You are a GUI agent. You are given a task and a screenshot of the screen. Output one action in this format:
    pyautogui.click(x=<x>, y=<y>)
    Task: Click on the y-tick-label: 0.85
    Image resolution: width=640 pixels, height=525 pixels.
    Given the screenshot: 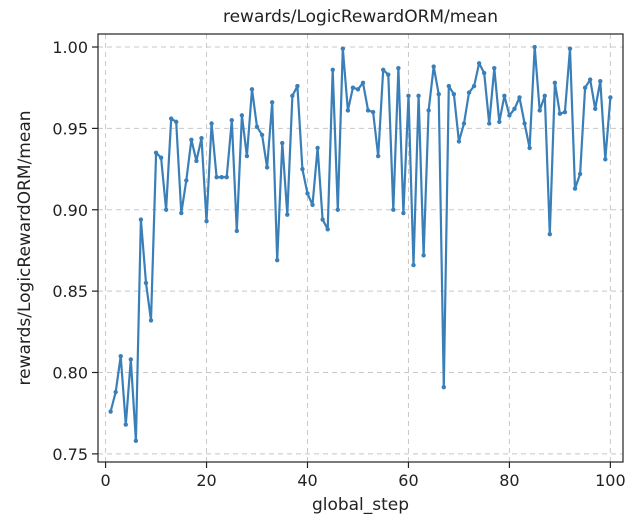 What is the action you would take?
    pyautogui.click(x=70, y=291)
    